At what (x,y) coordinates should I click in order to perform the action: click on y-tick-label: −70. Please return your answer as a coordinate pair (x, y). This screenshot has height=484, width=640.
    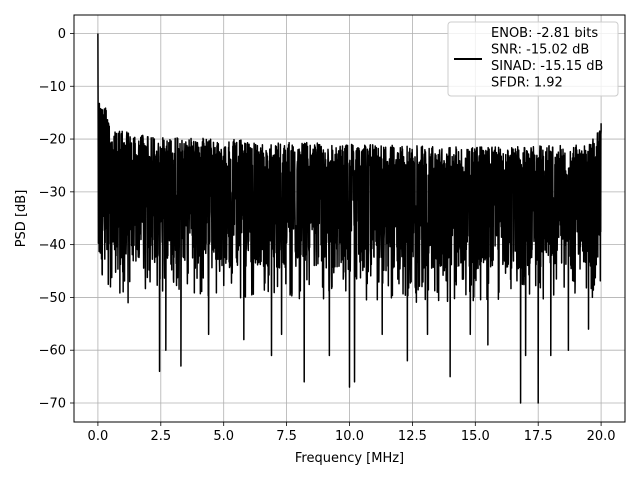
    Looking at the image, I should click on (52, 403).